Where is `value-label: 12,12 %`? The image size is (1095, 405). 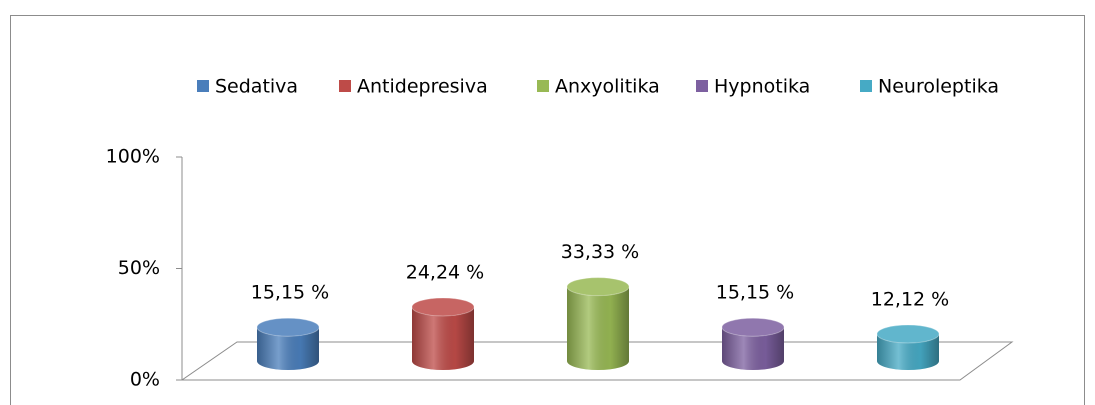 value-label: 12,12 % is located at coordinates (910, 299).